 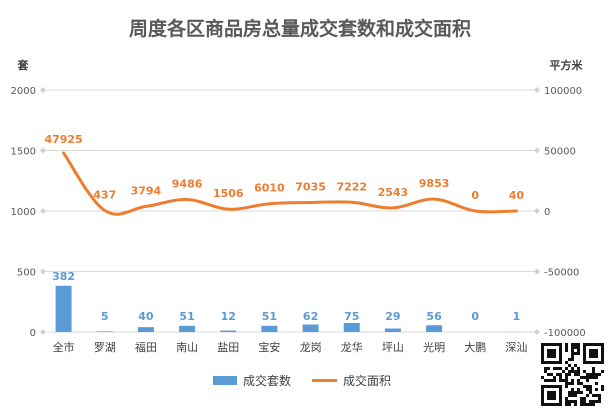 I want to click on right-axis-ticks: -100000 -50000 0 50000 100000, so click(x=560, y=212).